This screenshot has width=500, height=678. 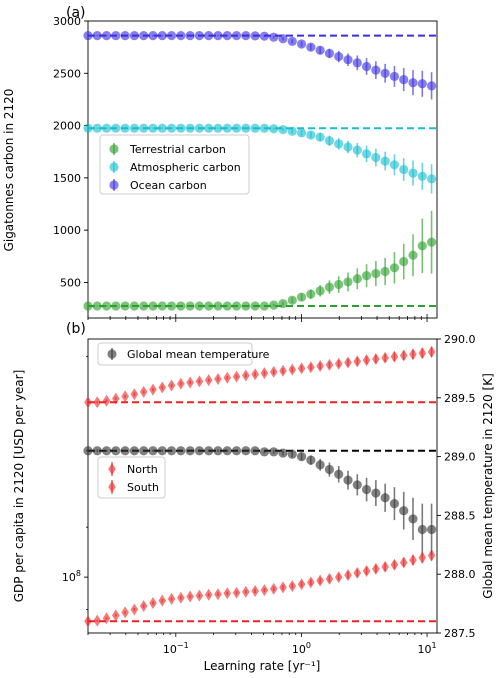 What do you see at coordinates (460, 515) in the screenshot?
I see `right-tick-label: 288.5` at bounding box center [460, 515].